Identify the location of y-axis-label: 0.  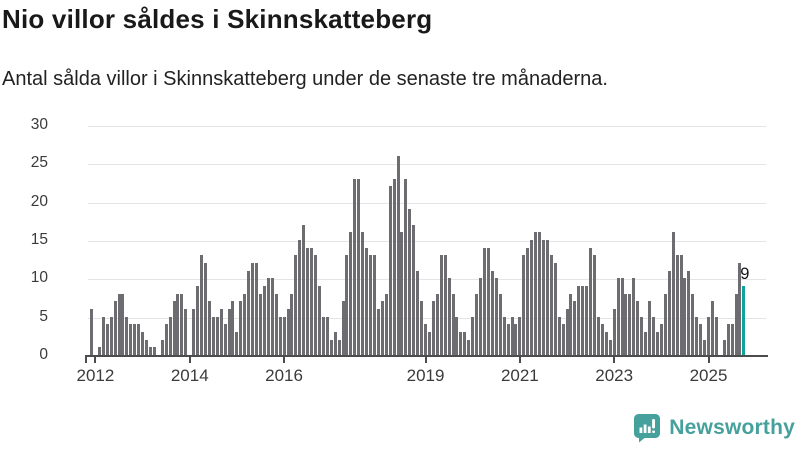
(43, 354).